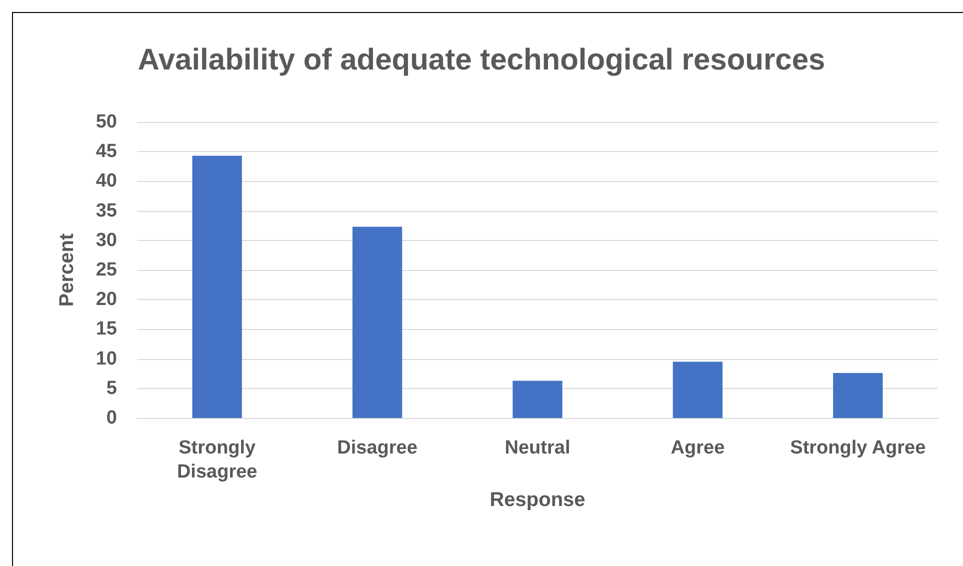 The image size is (963, 566). I want to click on y-tick-label: 20, so click(106, 299).